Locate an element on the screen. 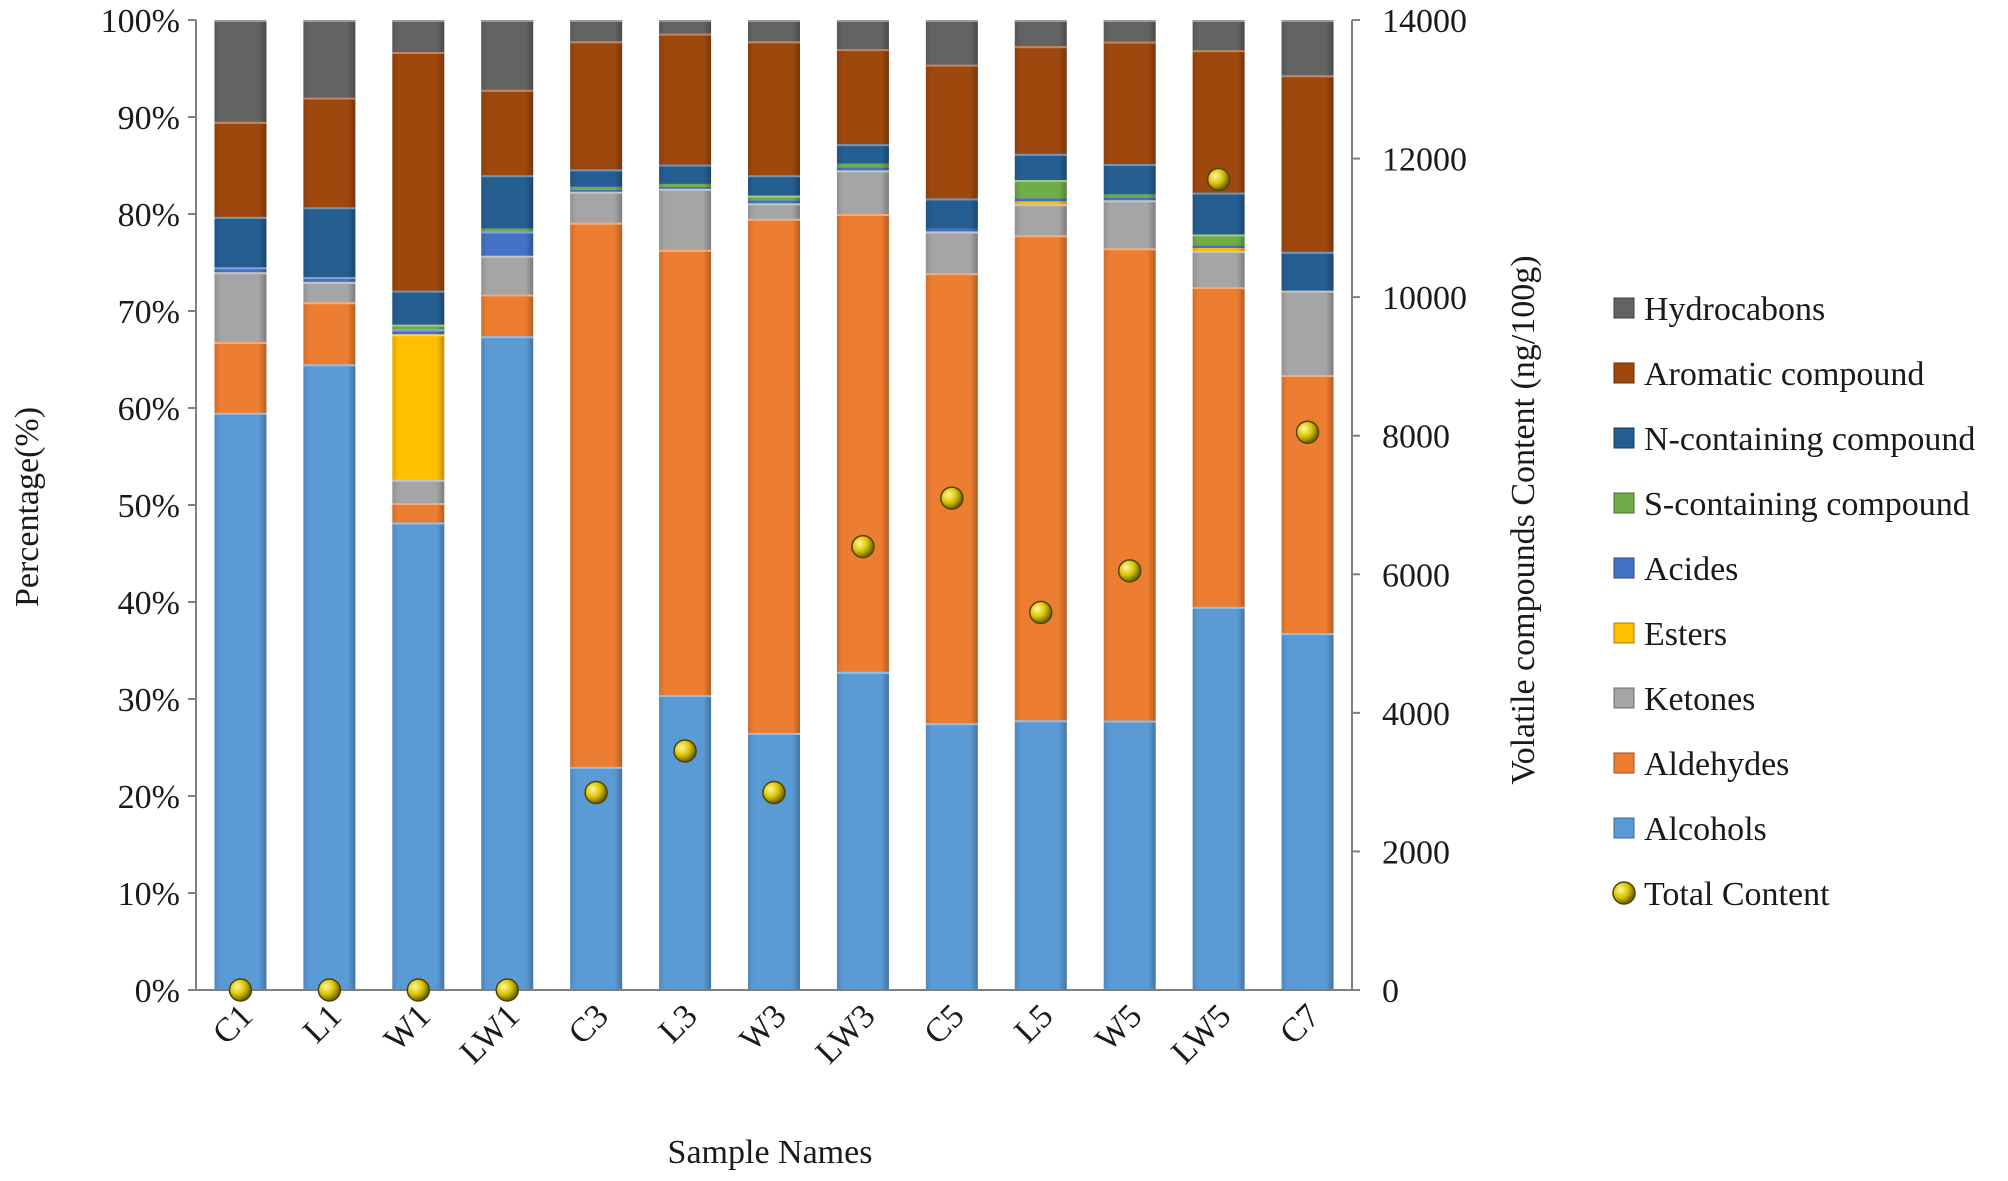  bar-segment-W1-acides is located at coordinates (418, 332).